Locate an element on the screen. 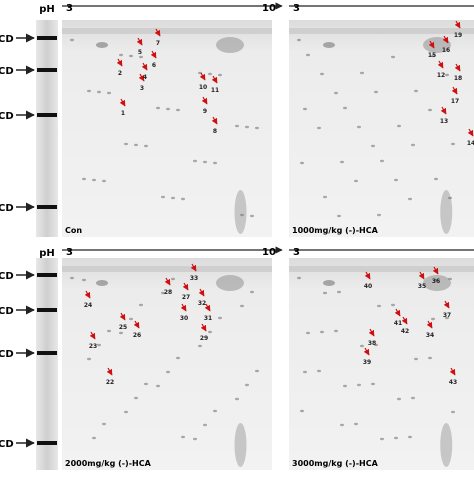 This screenshot has width=474, height=478. spot-number: 22 is located at coordinates (110, 382).